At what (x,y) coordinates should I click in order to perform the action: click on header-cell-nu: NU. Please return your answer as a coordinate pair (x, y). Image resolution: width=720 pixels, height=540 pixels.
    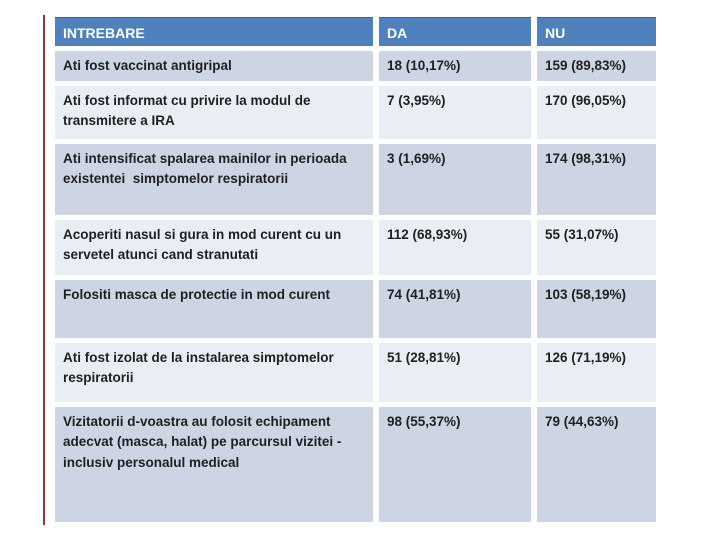
    Looking at the image, I should click on (596, 31).